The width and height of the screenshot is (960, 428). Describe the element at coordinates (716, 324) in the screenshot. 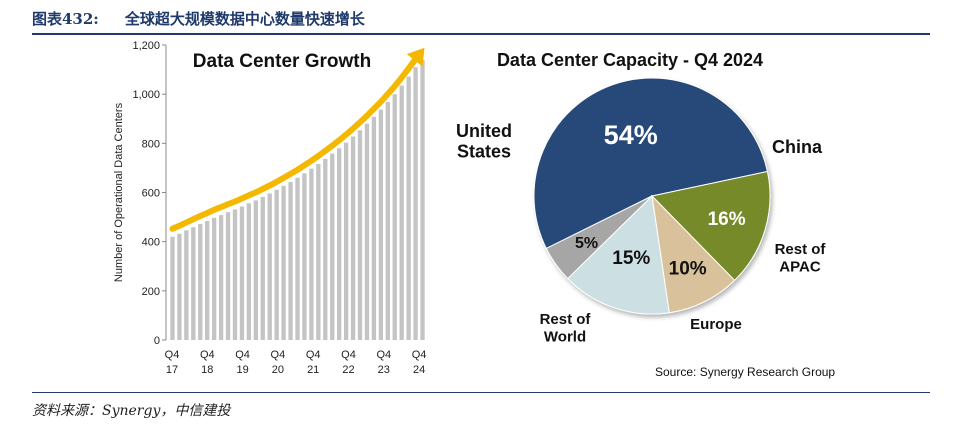

I see `pie-category-label: Europe` at that location.